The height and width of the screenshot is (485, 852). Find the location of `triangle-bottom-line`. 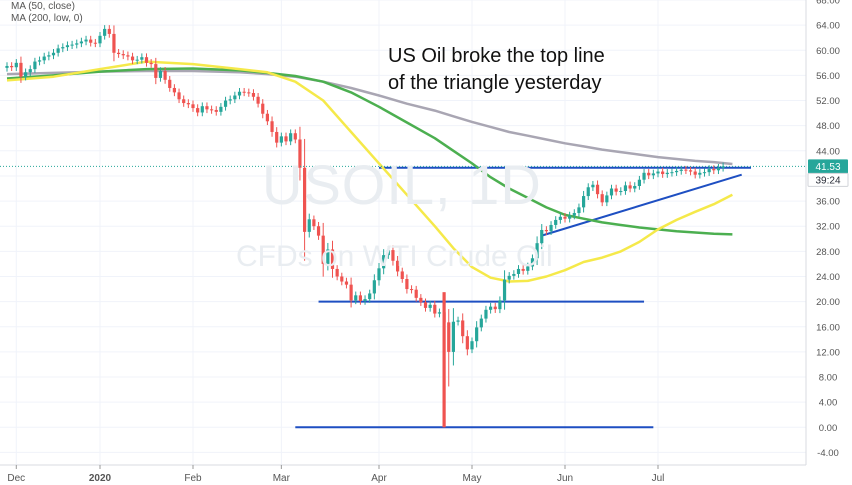

triangle-bottom-line is located at coordinates (641, 205).